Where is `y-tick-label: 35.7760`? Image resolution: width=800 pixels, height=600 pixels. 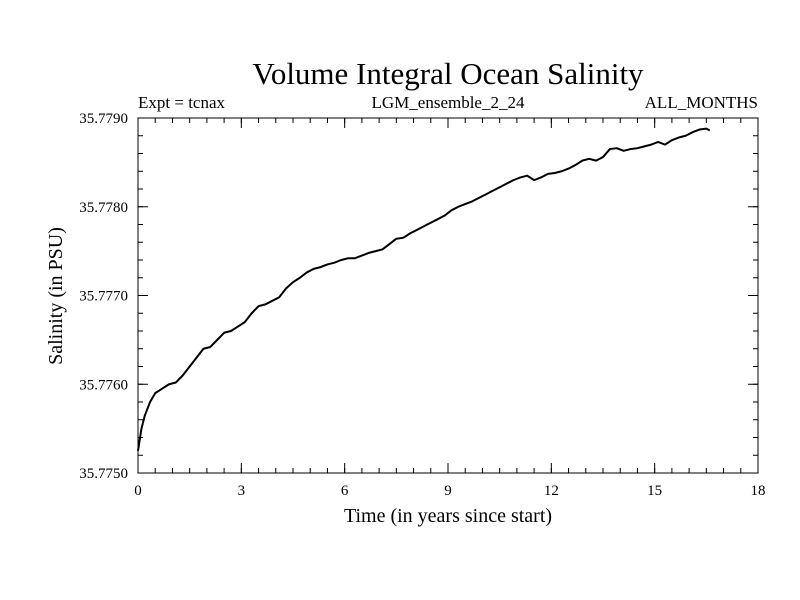 y-tick-label: 35.7760 is located at coordinates (103, 385).